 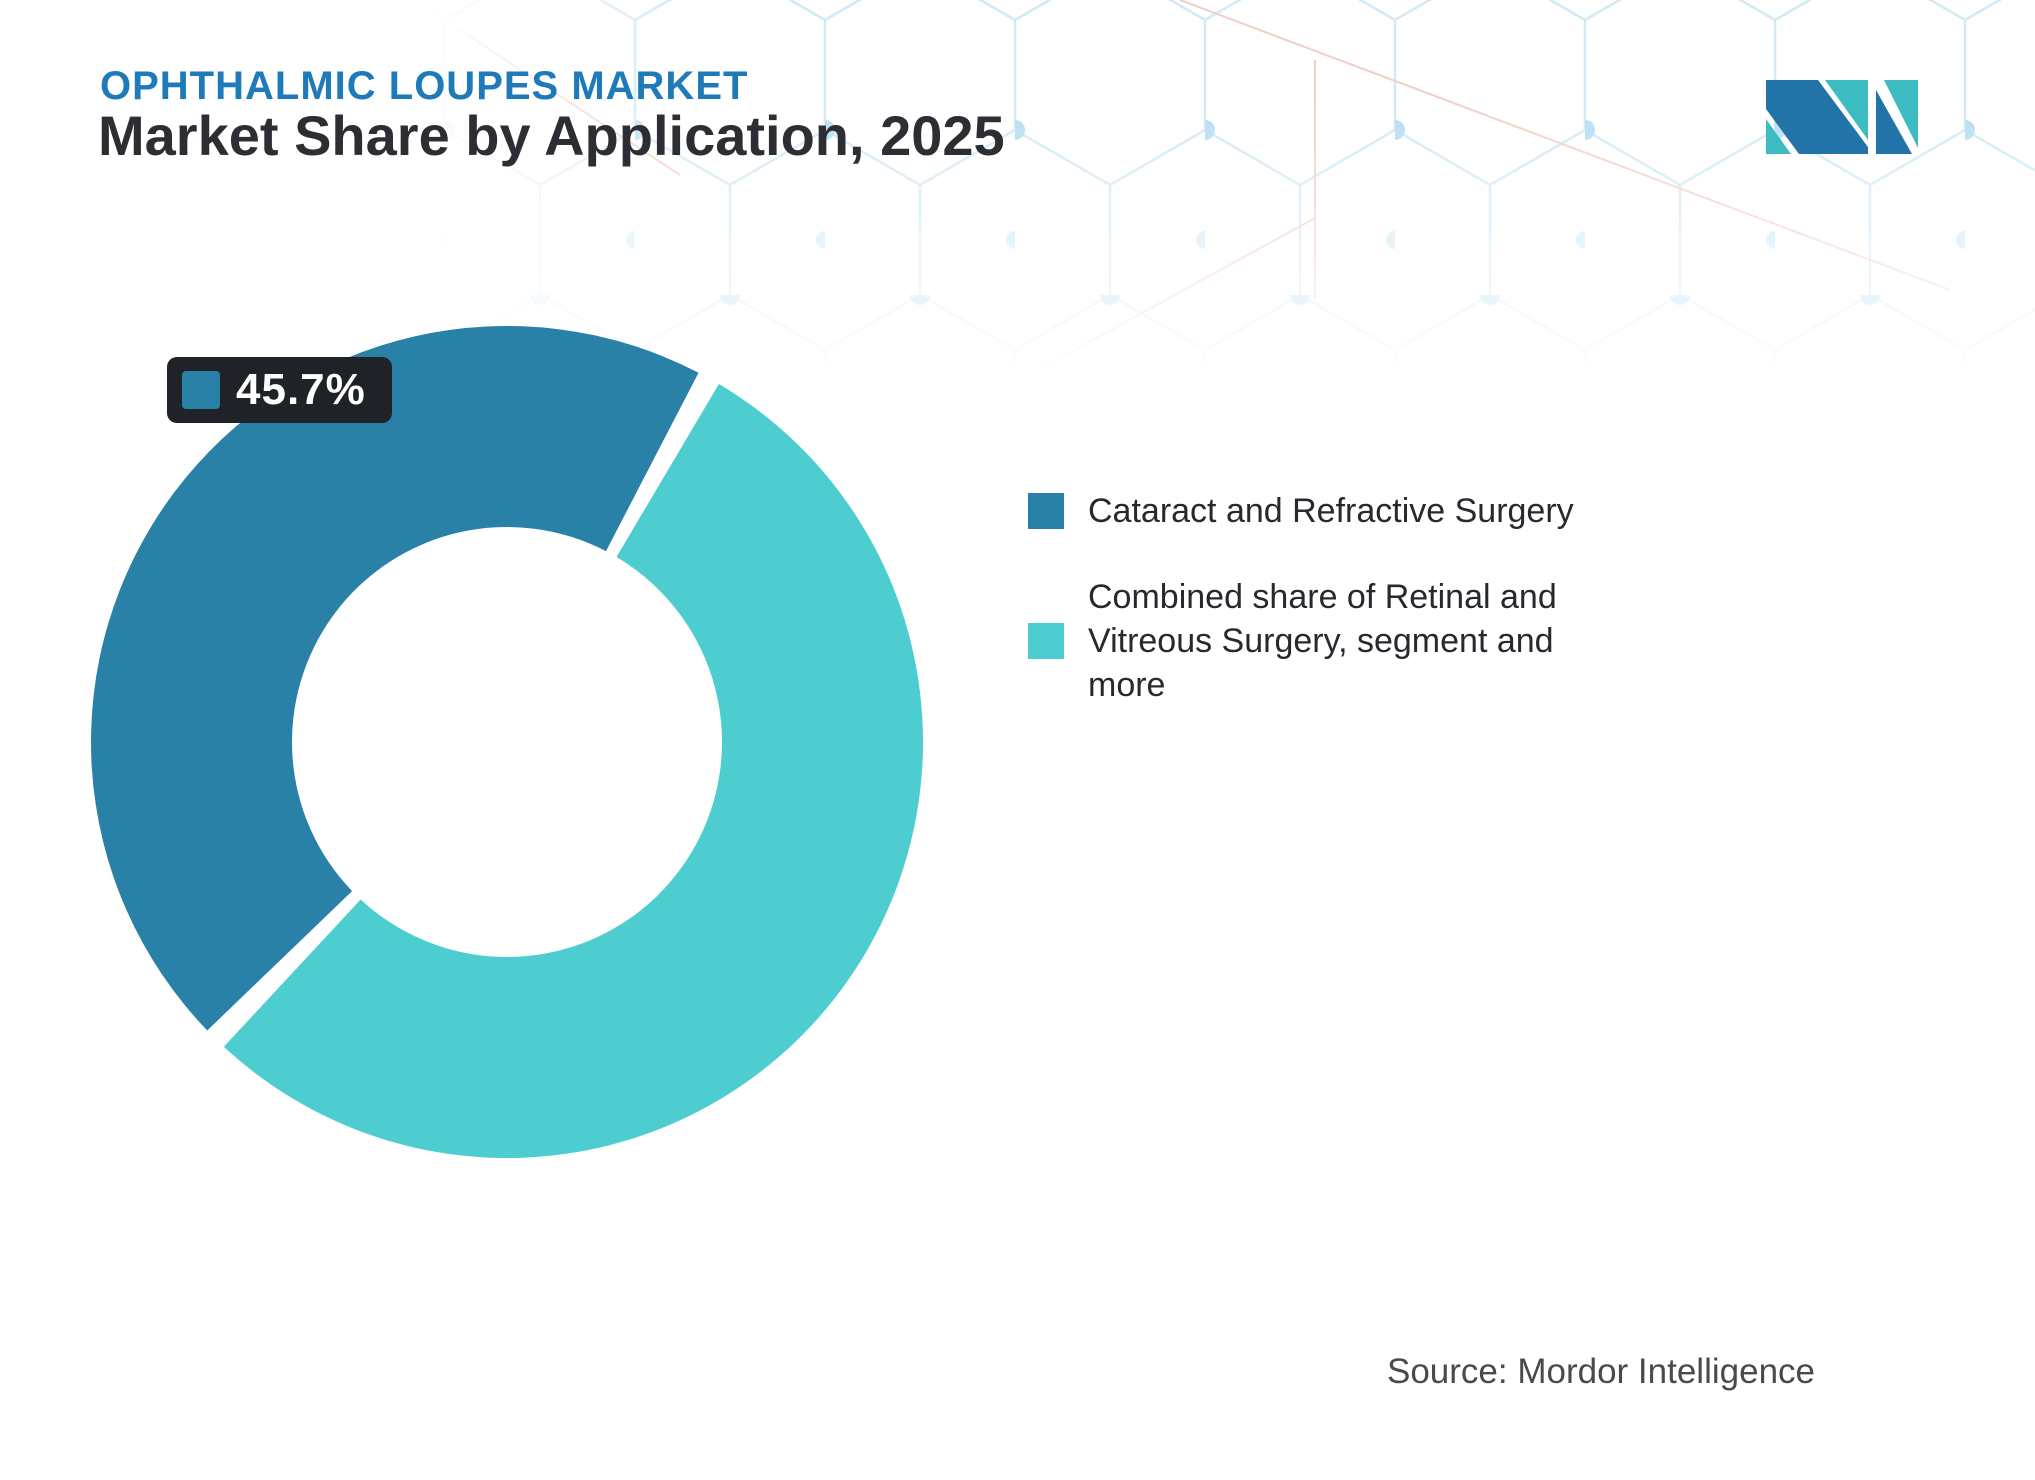 I want to click on segment-value-callout: 45.7%, so click(x=279, y=390).